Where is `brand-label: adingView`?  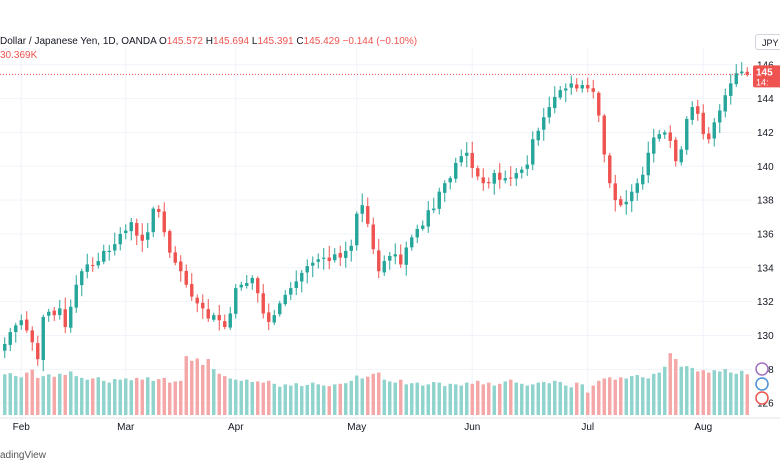 brand-label: adingView is located at coordinates (23, 455).